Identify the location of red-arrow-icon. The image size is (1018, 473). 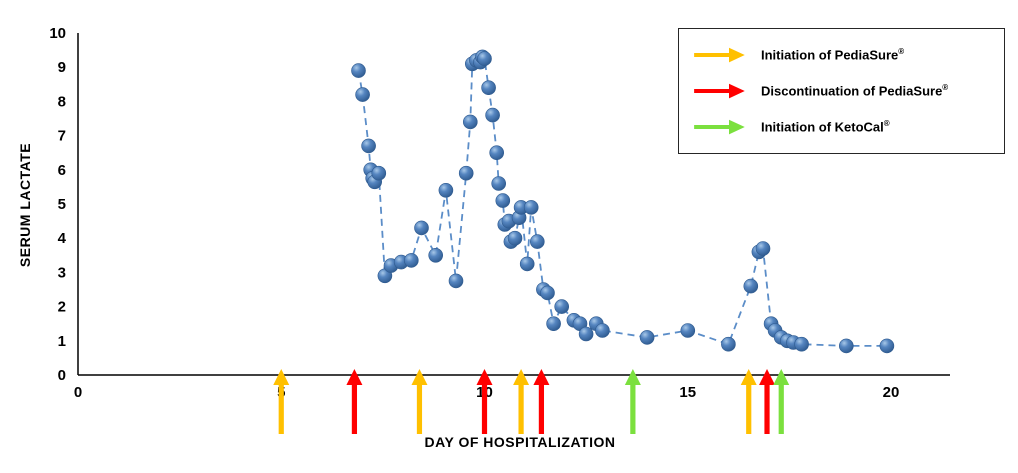
(719, 91).